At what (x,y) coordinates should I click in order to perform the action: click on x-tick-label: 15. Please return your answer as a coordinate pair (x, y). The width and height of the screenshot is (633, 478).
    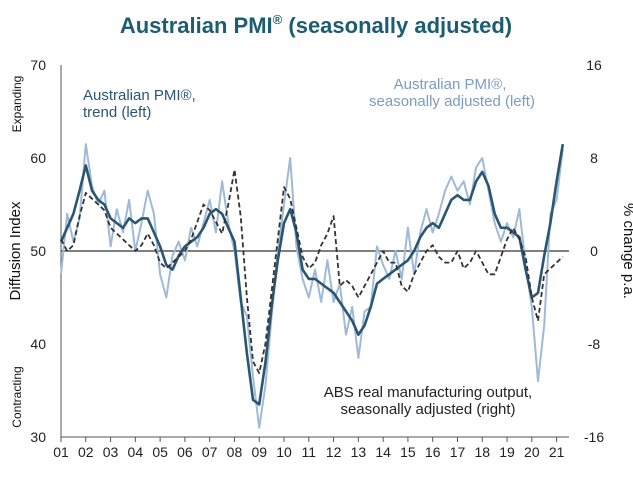
    Looking at the image, I should click on (408, 452).